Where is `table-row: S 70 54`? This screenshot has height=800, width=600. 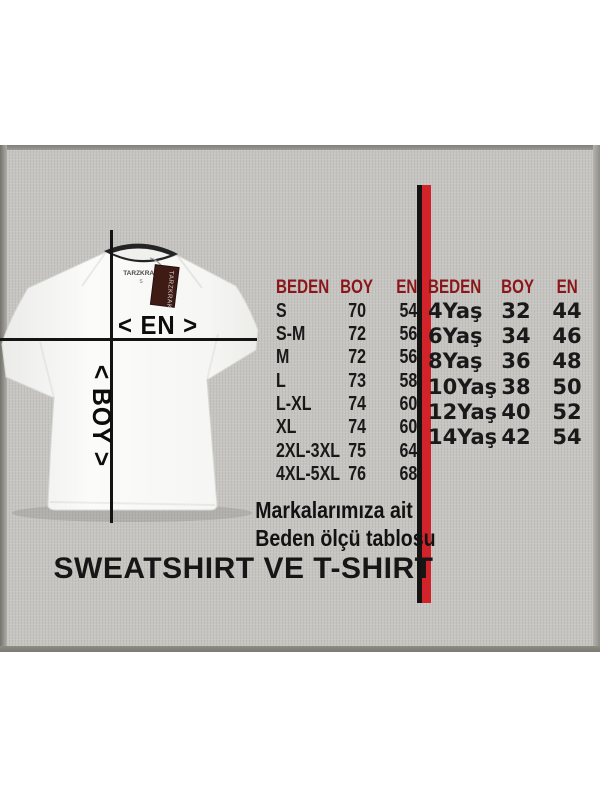 table-row: S 70 54 is located at coordinates (300, 311).